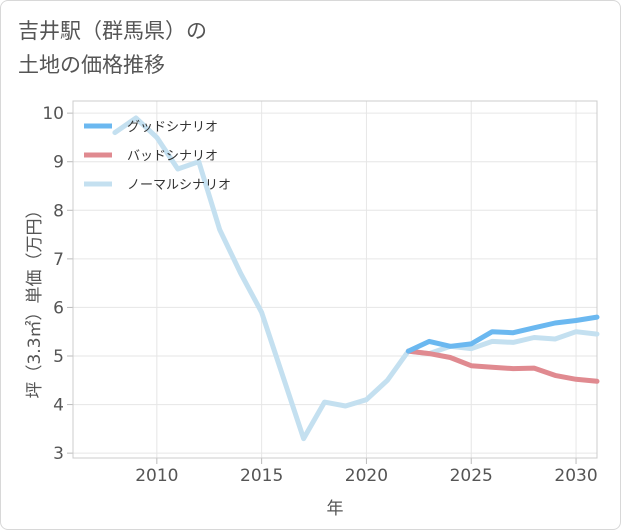 The width and height of the screenshot is (621, 530). What do you see at coordinates (58, 211) in the screenshot?
I see `y-tick-label: 8` at bounding box center [58, 211].